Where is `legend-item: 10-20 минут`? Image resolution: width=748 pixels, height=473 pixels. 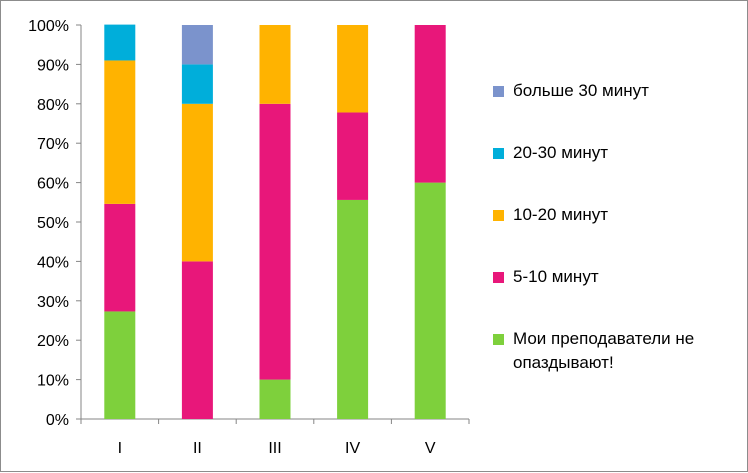
legend-item: 10-20 минут is located at coordinates (618, 215).